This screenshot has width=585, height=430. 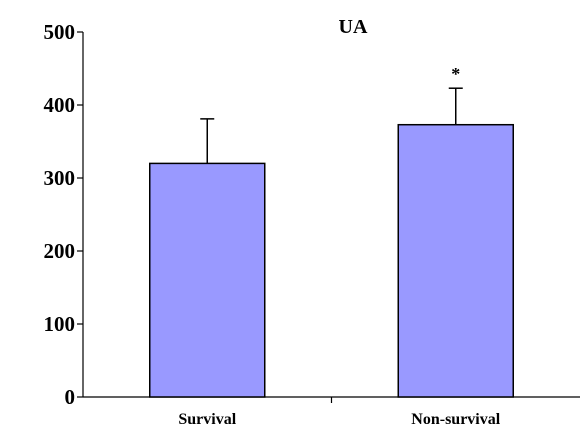 What do you see at coordinates (207, 280) in the screenshot?
I see `bar-survival` at bounding box center [207, 280].